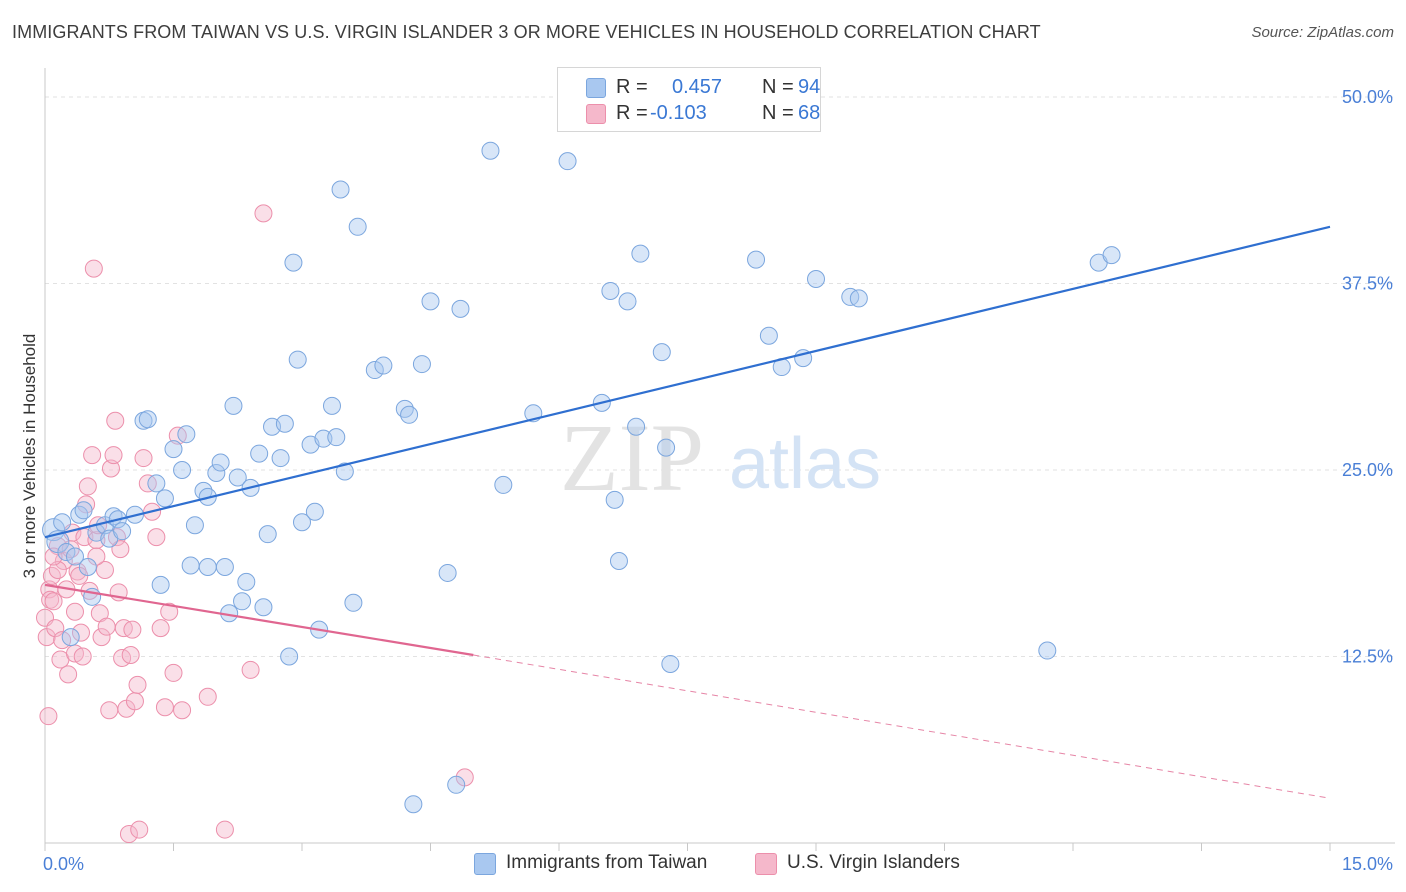  I want to click on trend-line-virgin-islanders, so click(259, 620).